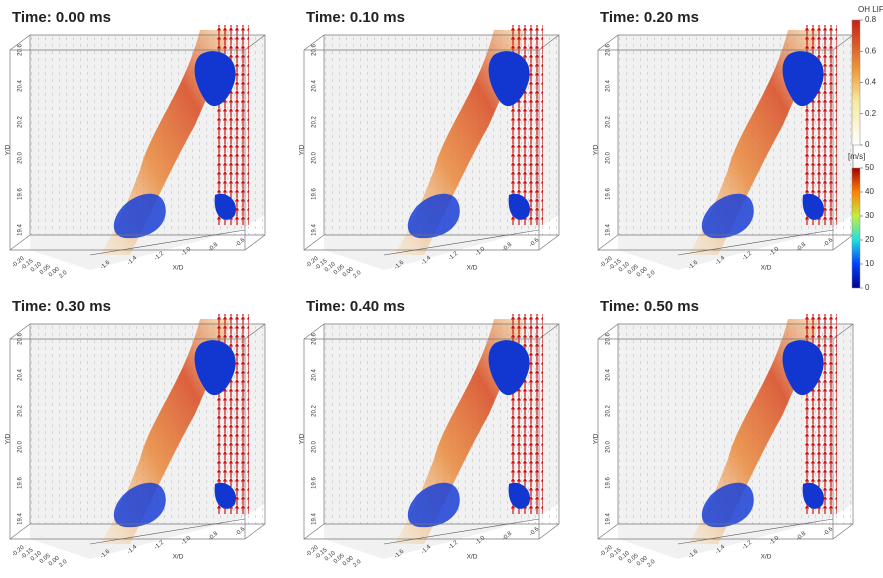 The image size is (883, 578). What do you see at coordinates (869, 239) in the screenshot?
I see `colorbar-tick-label: 20` at bounding box center [869, 239].